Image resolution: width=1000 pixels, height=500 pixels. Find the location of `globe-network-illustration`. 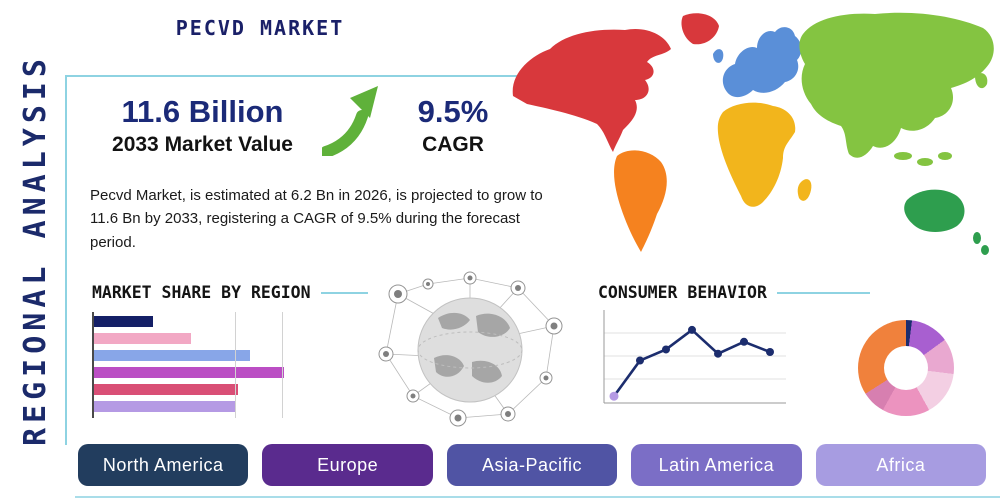

globe-network-illustration is located at coordinates (470, 349).